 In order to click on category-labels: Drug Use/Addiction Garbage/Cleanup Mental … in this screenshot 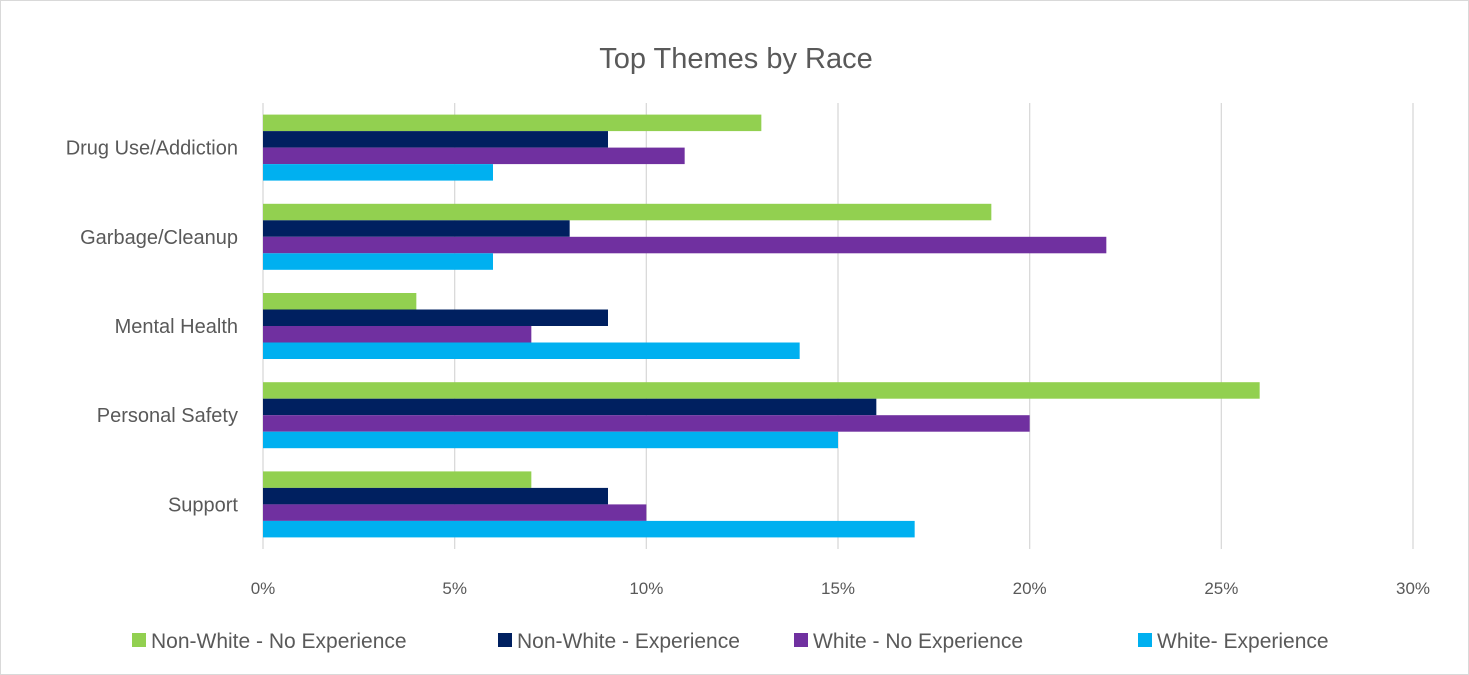, I will do `click(152, 327)`.